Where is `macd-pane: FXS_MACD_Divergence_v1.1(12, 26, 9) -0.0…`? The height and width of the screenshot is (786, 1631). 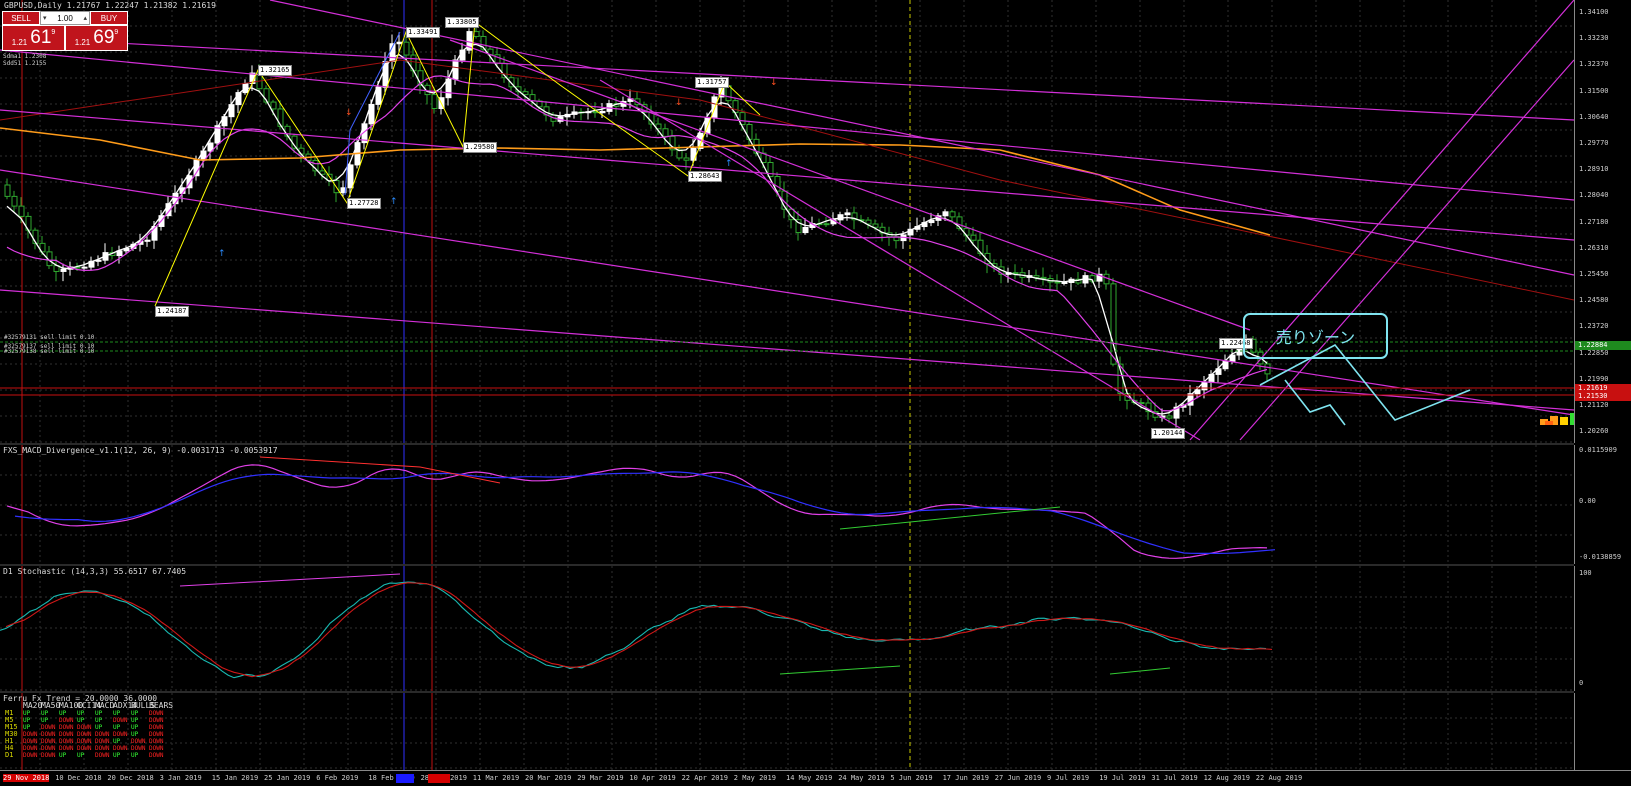
macd-pane: FXS_MACD_Divergence_v1.1(12, 26, 9) -0.0… is located at coordinates (787, 505).